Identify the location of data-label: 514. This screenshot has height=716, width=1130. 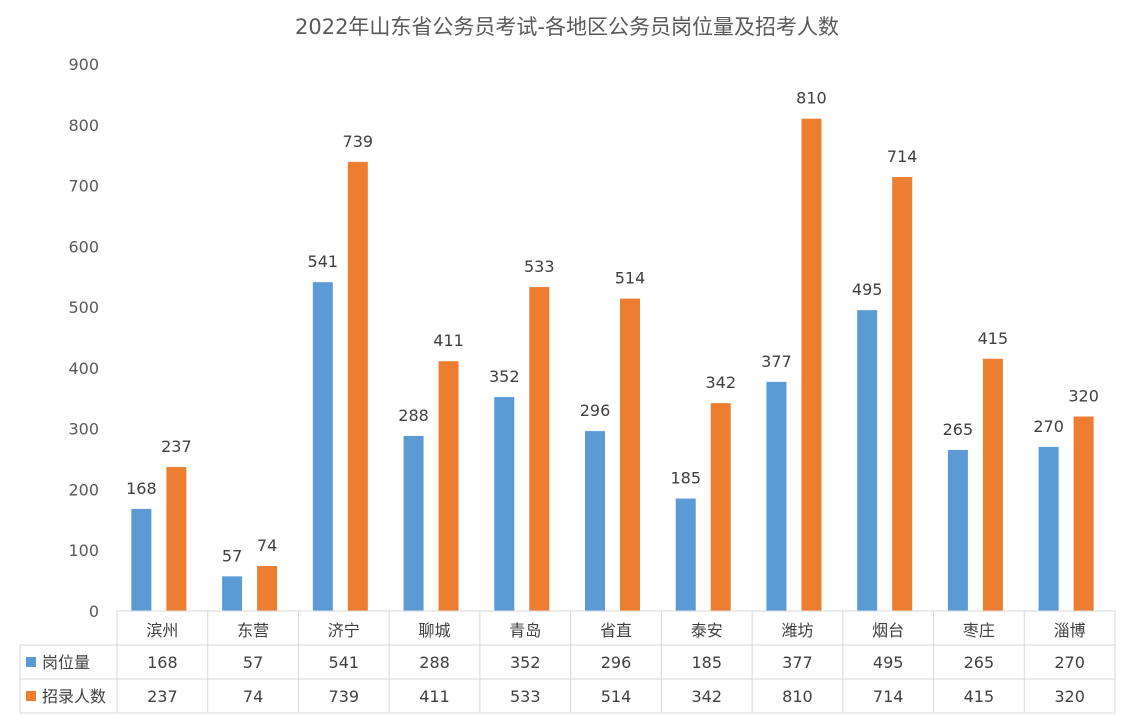
(630, 278).